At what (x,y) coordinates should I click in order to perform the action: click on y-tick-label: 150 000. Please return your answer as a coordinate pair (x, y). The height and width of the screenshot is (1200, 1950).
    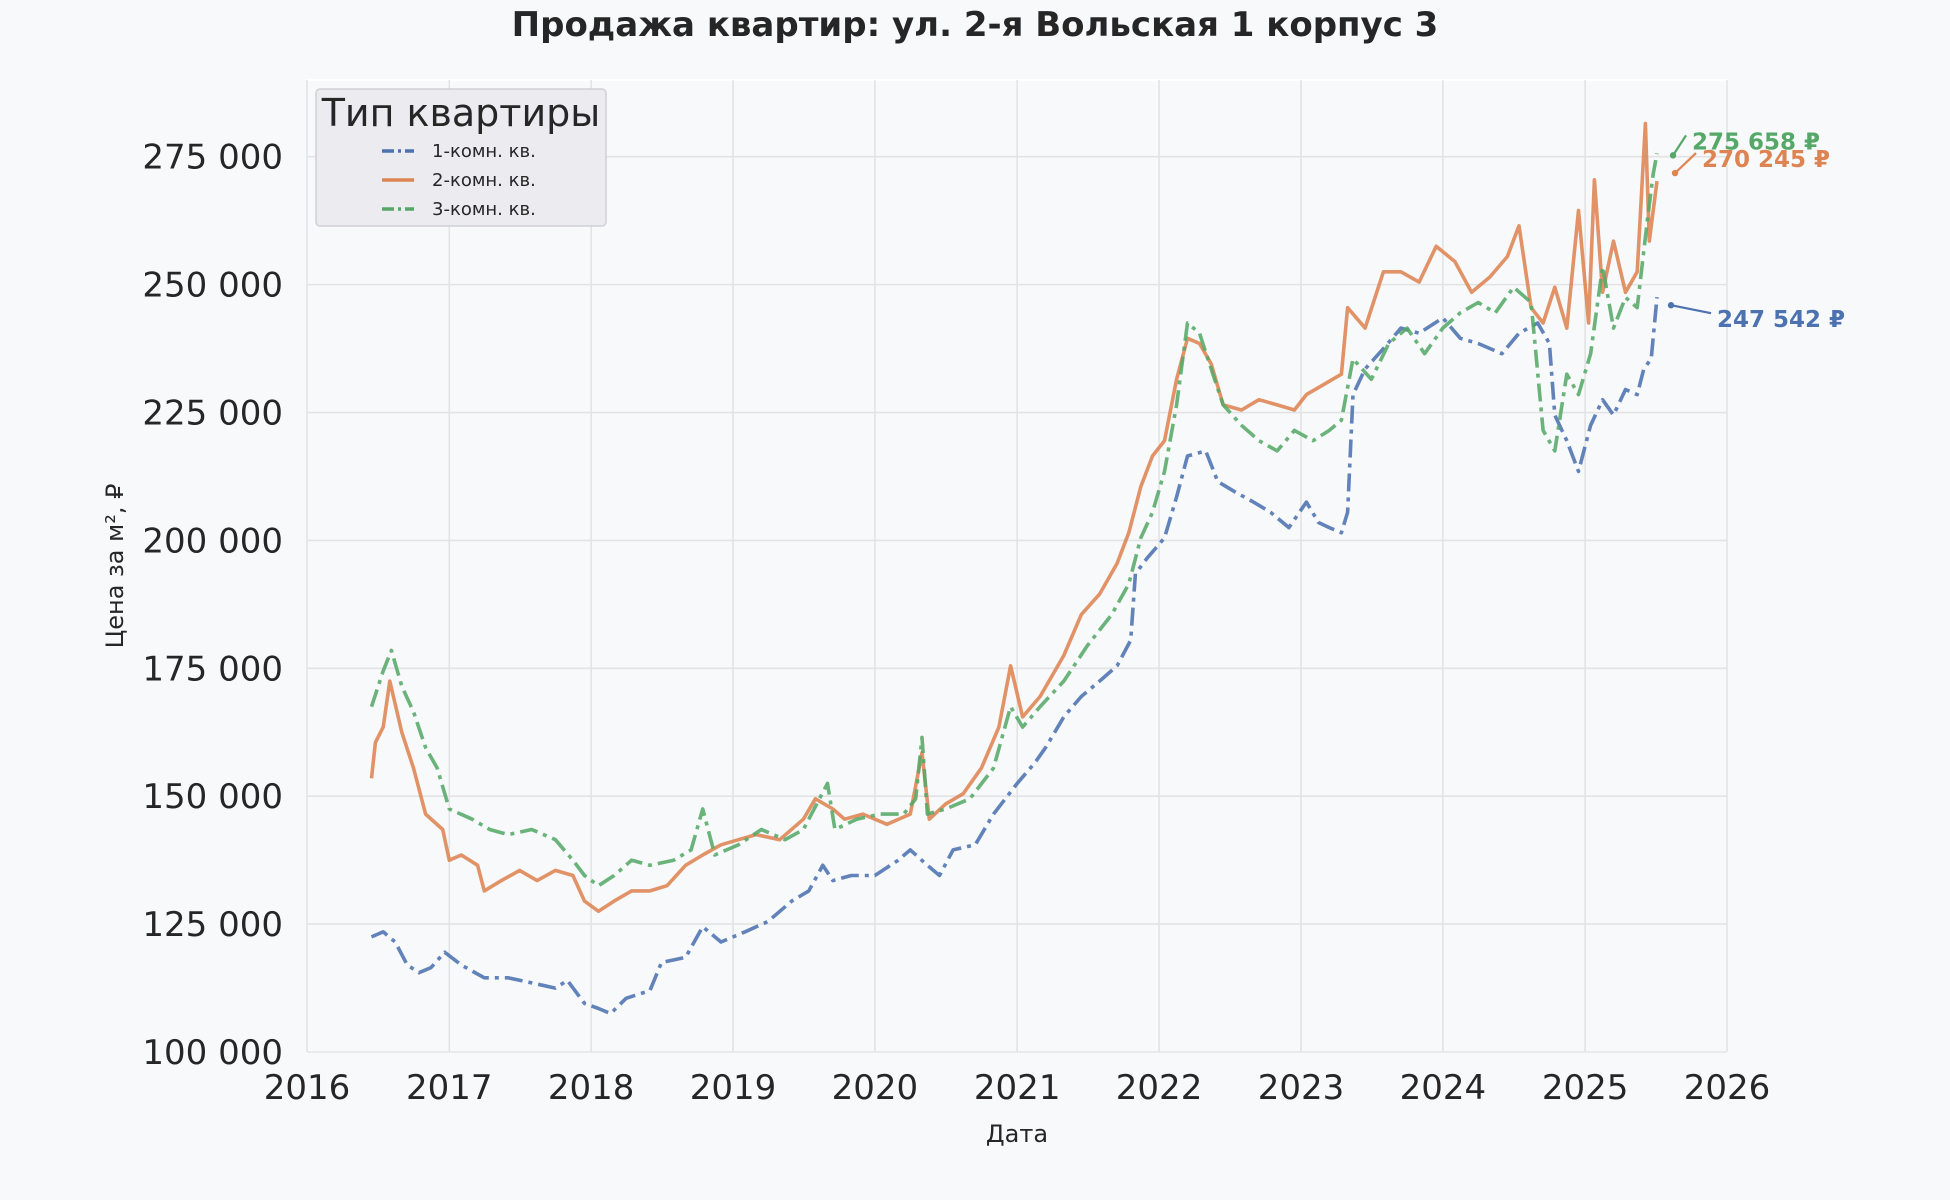
    Looking at the image, I should click on (212, 797).